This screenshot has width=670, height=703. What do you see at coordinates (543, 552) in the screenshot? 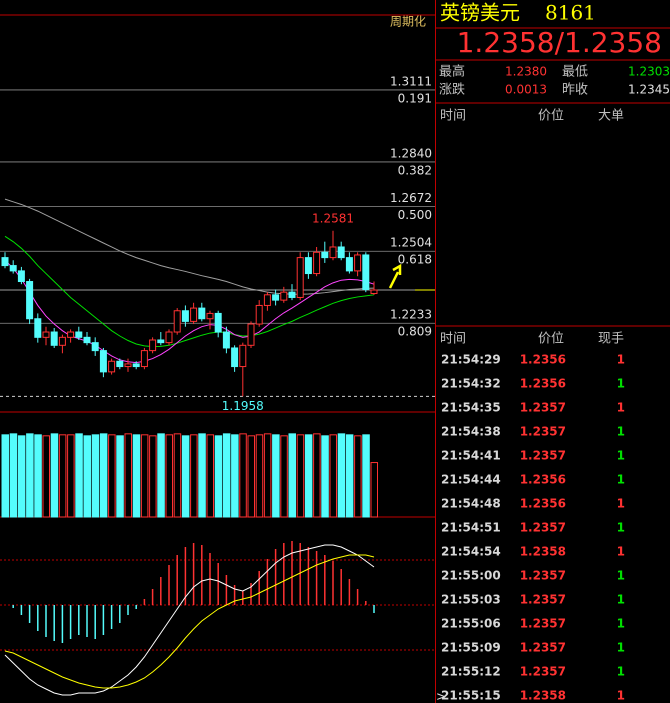
I see `trade-price: 1.2358` at bounding box center [543, 552].